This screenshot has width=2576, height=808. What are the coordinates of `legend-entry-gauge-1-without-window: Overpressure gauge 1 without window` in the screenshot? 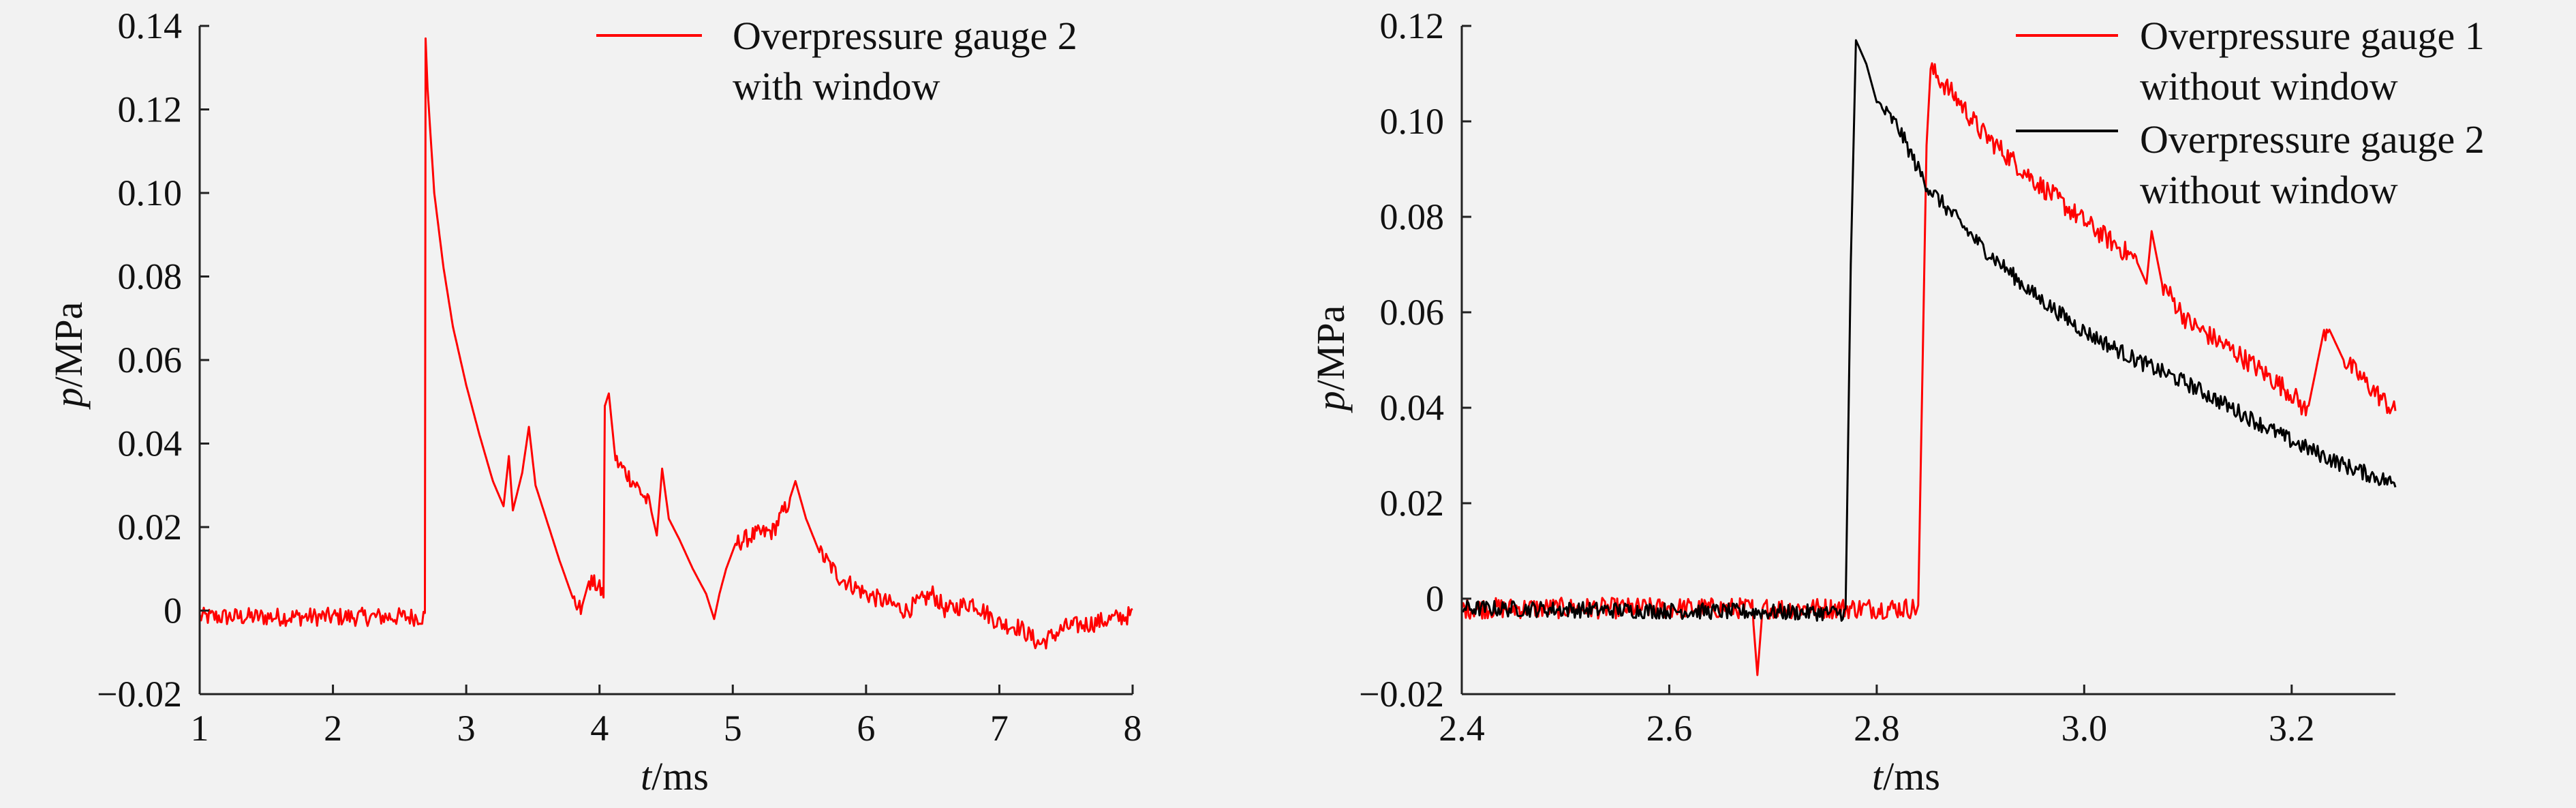 It's located at (2317, 61).